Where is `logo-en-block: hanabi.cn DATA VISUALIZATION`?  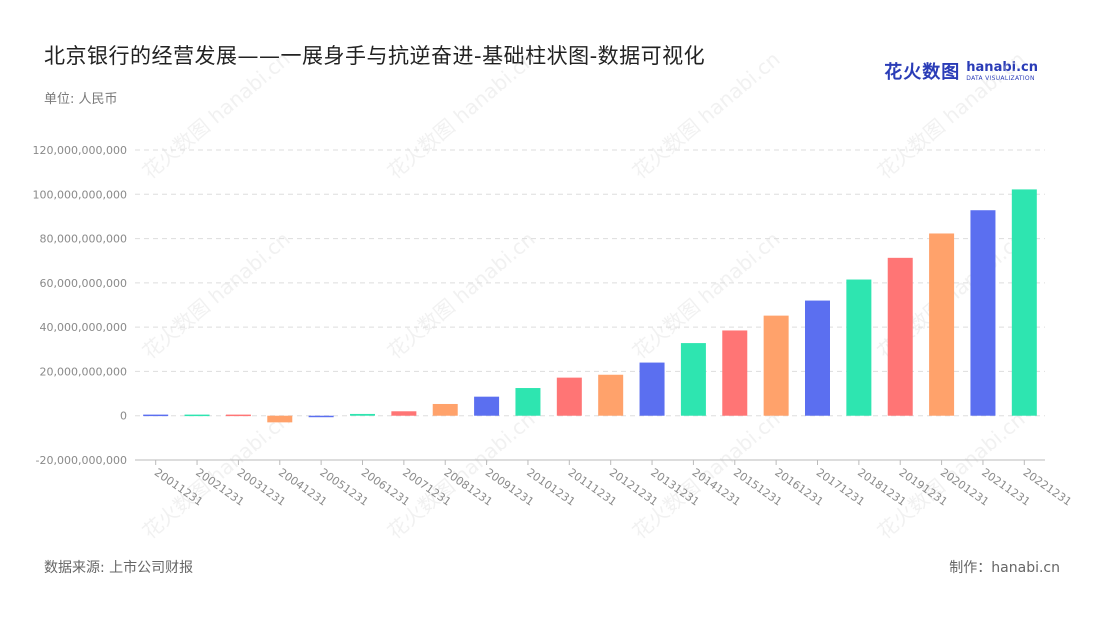 logo-en-block: hanabi.cn DATA VISUALIZATION is located at coordinates (1002, 71).